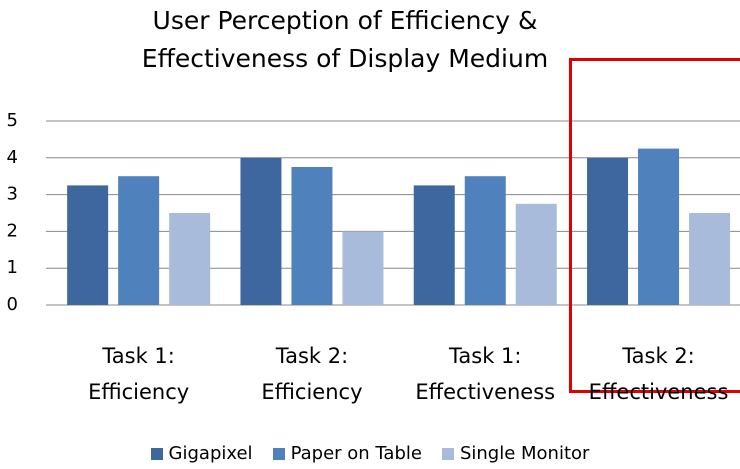  I want to click on legend-item: Gigapixel, so click(201, 453).